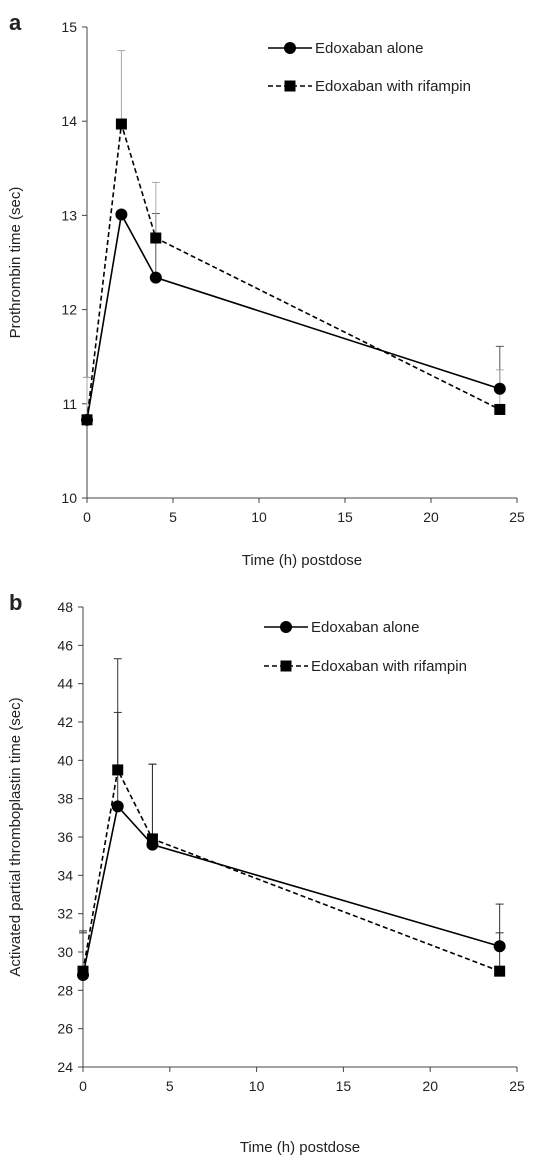 This screenshot has height=1159, width=539. I want to click on y-tick-label: 28, so click(65, 990).